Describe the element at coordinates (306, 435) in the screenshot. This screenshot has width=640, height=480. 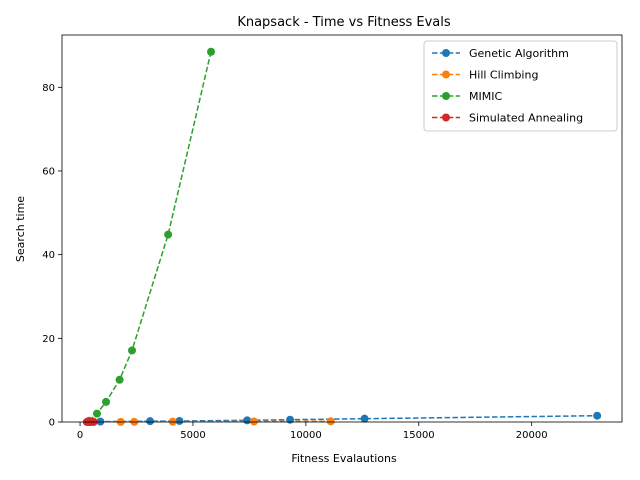
I see `x-tick-label: 10000` at that location.